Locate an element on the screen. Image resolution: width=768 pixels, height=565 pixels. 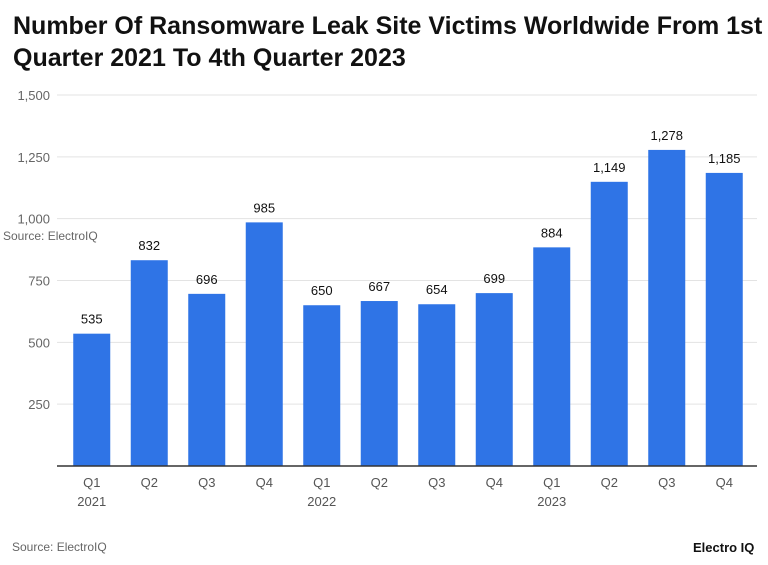
data-label: 832 is located at coordinates (149, 245).